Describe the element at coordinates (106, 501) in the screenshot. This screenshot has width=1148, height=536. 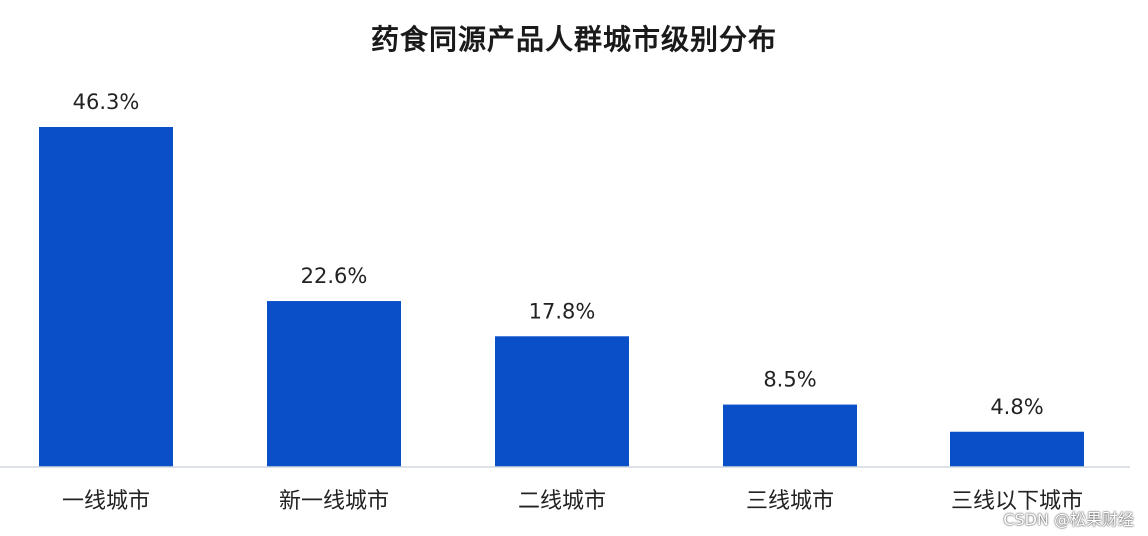
I see `category-label-1: 一线城市` at that location.